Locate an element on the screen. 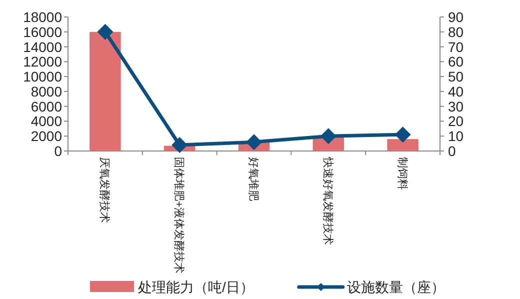  x-tick-label: 厌氧发酵技术 is located at coordinates (105, 190).